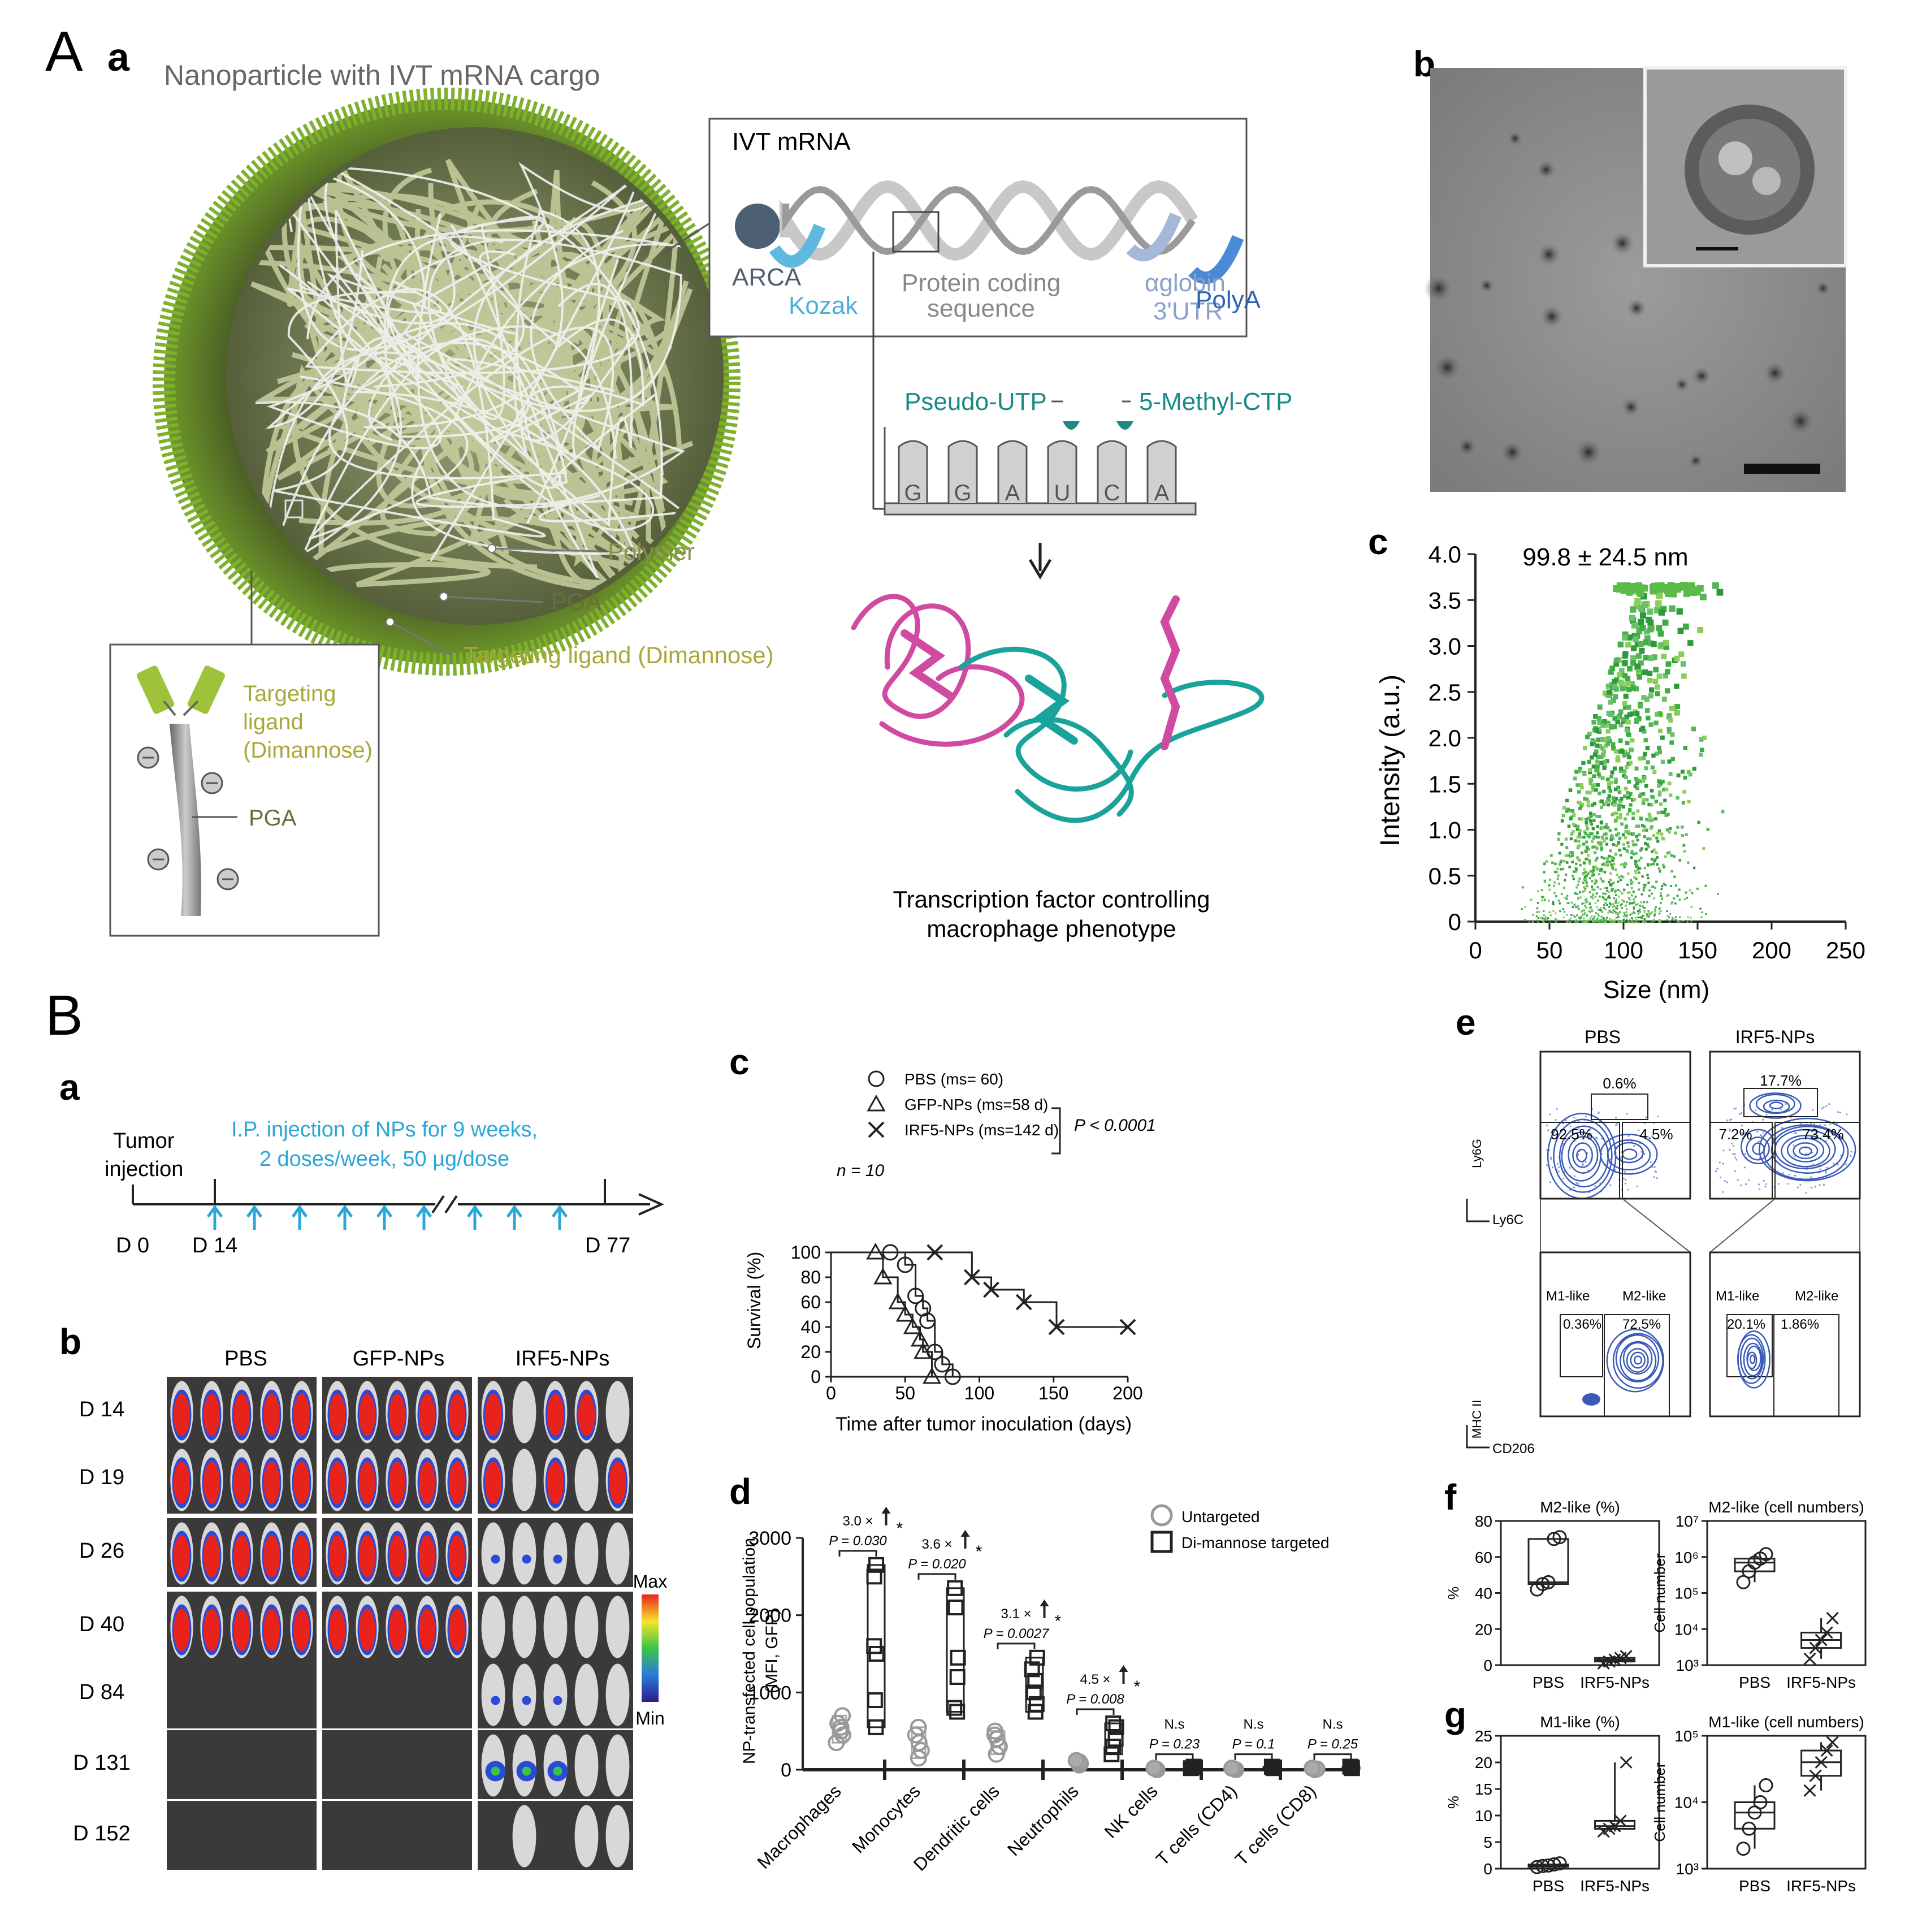 Image resolution: width=1922 pixels, height=1932 pixels. I want to click on signal-red, so click(427, 1415).